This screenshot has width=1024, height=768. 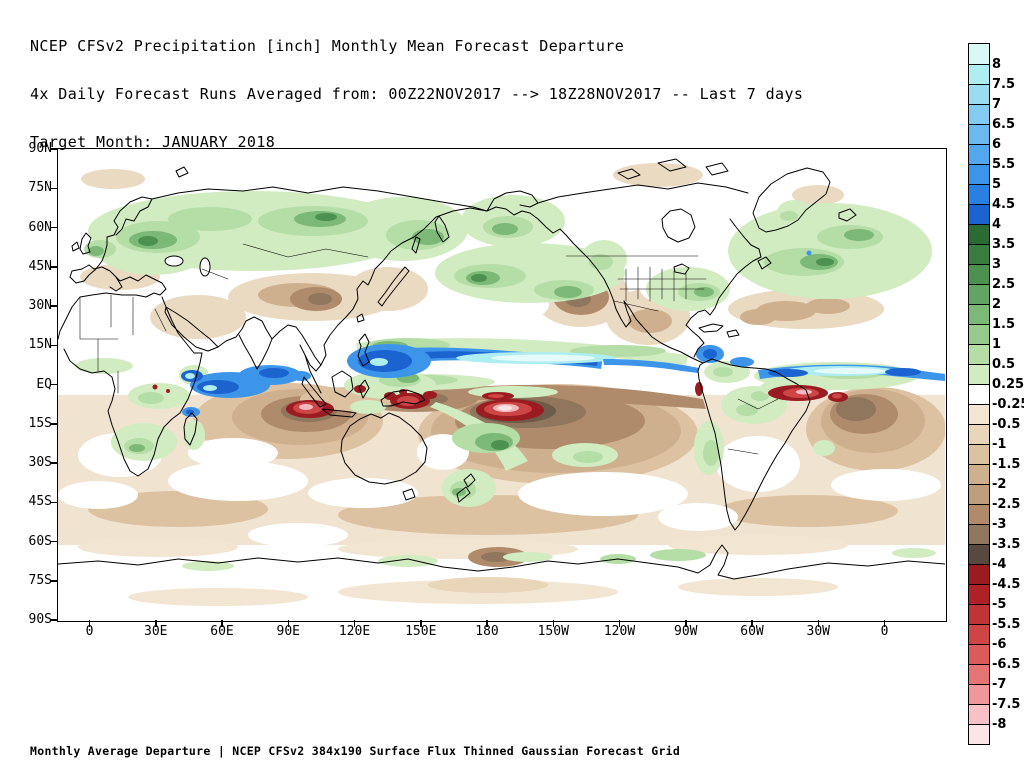 What do you see at coordinates (1008, 404) in the screenshot?
I see `colorbar-label--0.25: -0.25` at bounding box center [1008, 404].